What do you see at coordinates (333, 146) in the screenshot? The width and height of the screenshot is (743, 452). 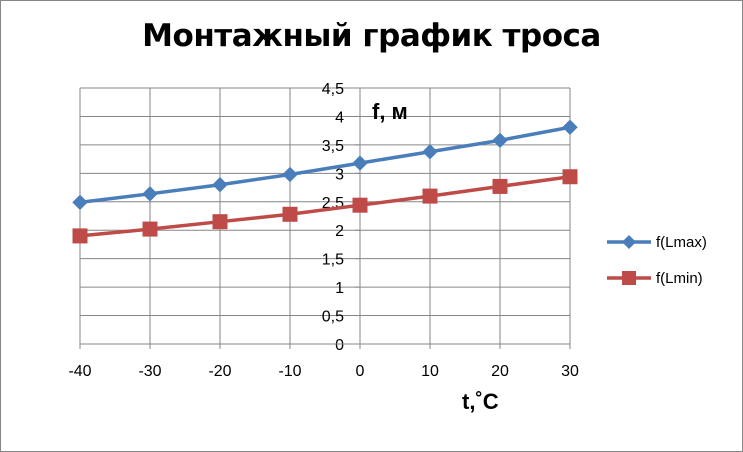 I see `y-tick-label: 3,5` at bounding box center [333, 146].